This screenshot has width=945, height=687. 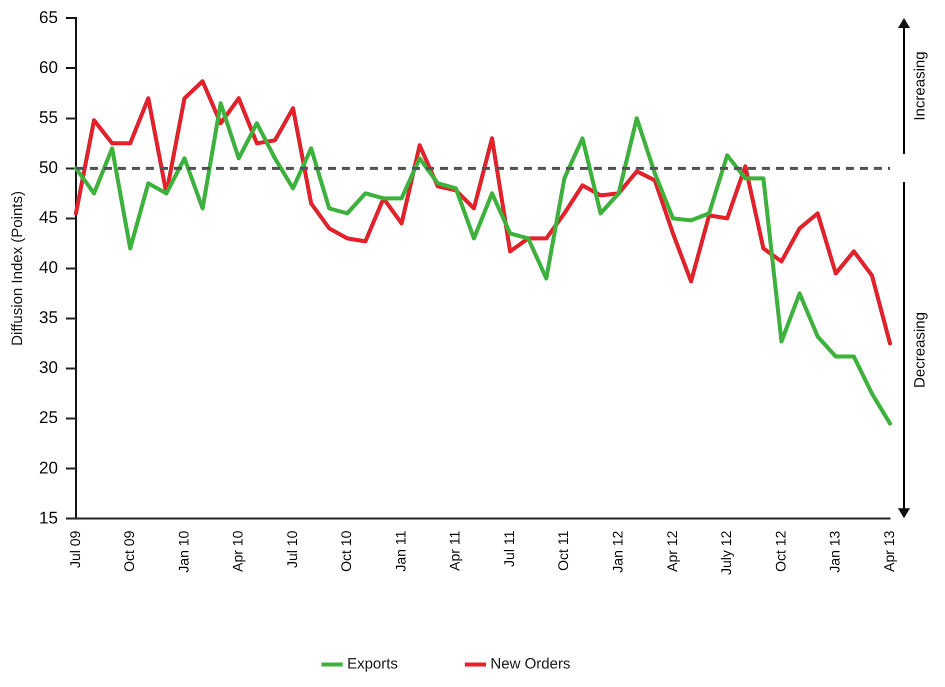 What do you see at coordinates (780, 551) in the screenshot?
I see `x-tick-label: Oct 12` at bounding box center [780, 551].